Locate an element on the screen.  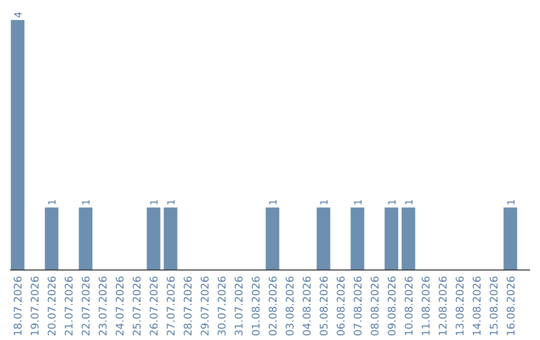
x-tick-label: 20.07.2026 is located at coordinates (52, 306).